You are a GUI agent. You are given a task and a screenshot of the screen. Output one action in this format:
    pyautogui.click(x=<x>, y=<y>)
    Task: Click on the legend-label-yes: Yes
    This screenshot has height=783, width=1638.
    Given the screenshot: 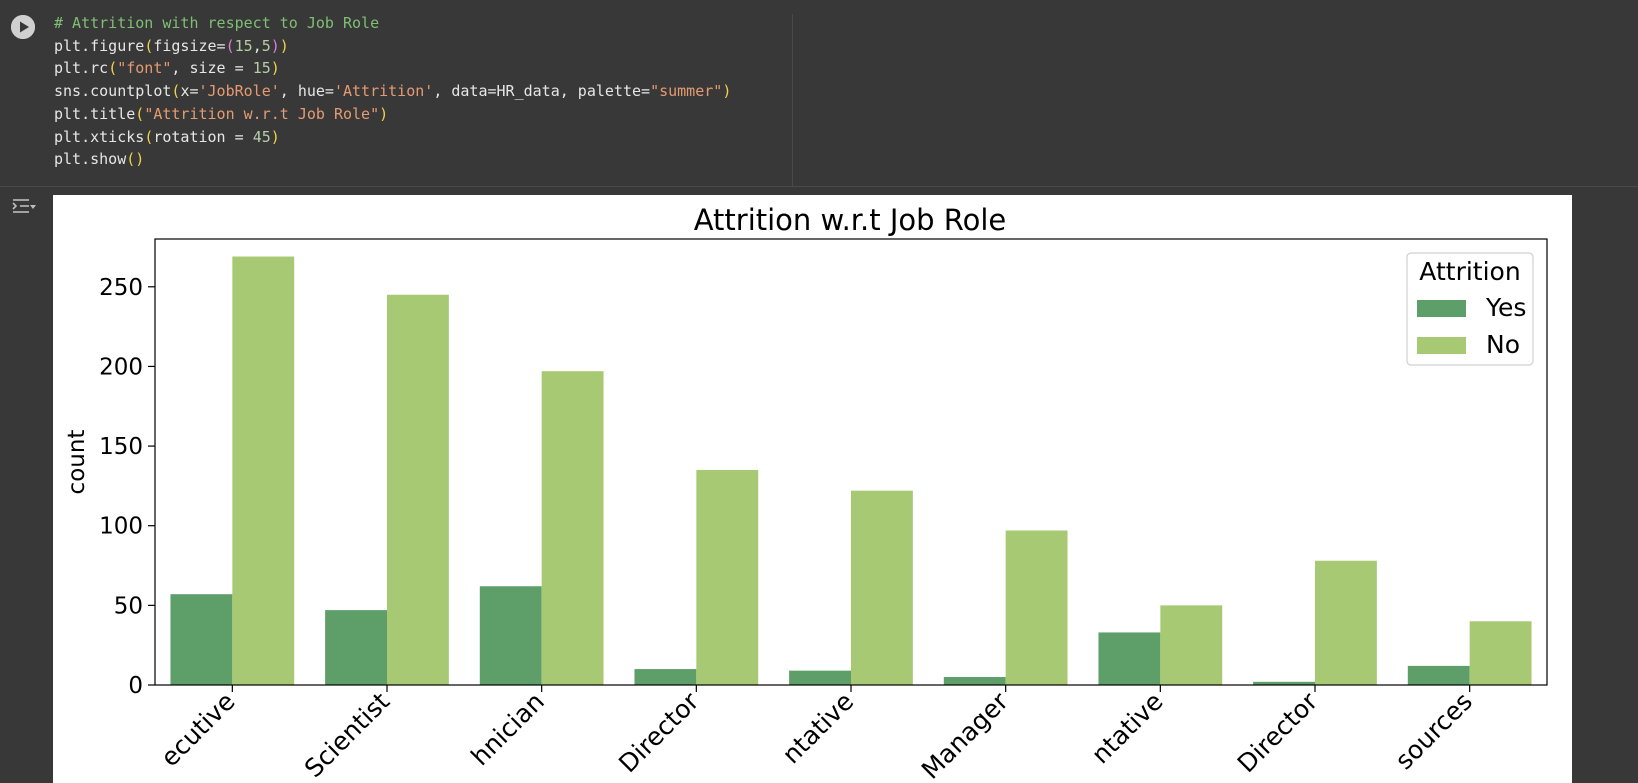 What is the action you would take?
    pyautogui.click(x=1505, y=307)
    